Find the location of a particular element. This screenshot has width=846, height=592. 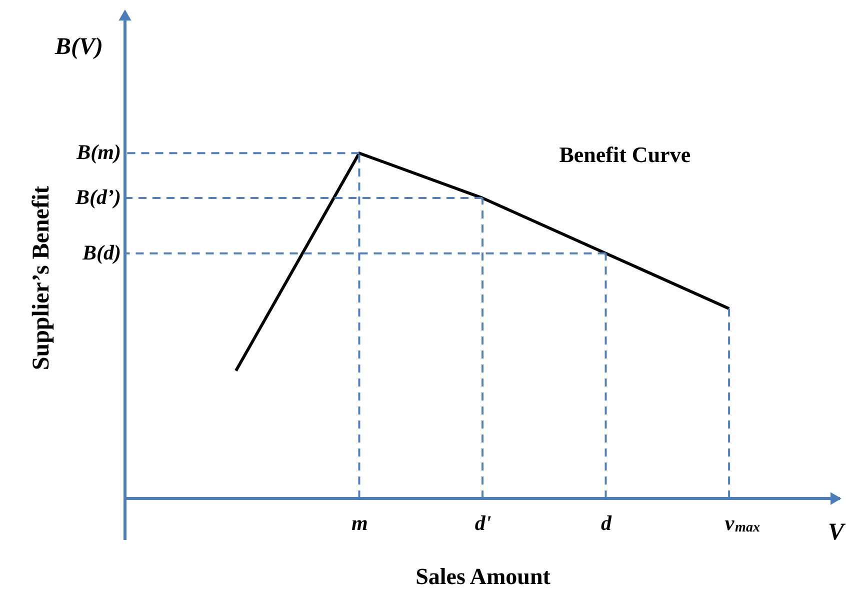

text: Benefit Curve is located at coordinates (625, 155).